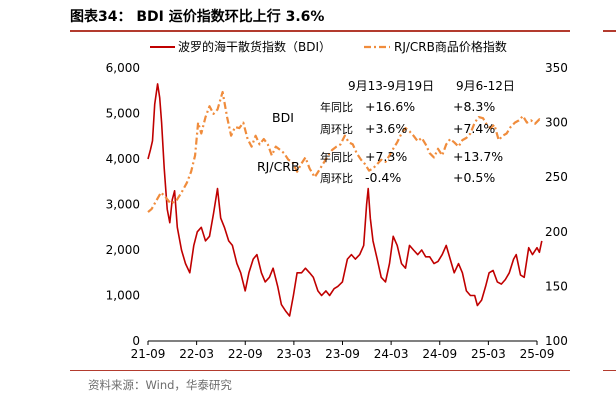 The image size is (616, 403). I want to click on period-header-previous: 9月6-12日, so click(485, 86).